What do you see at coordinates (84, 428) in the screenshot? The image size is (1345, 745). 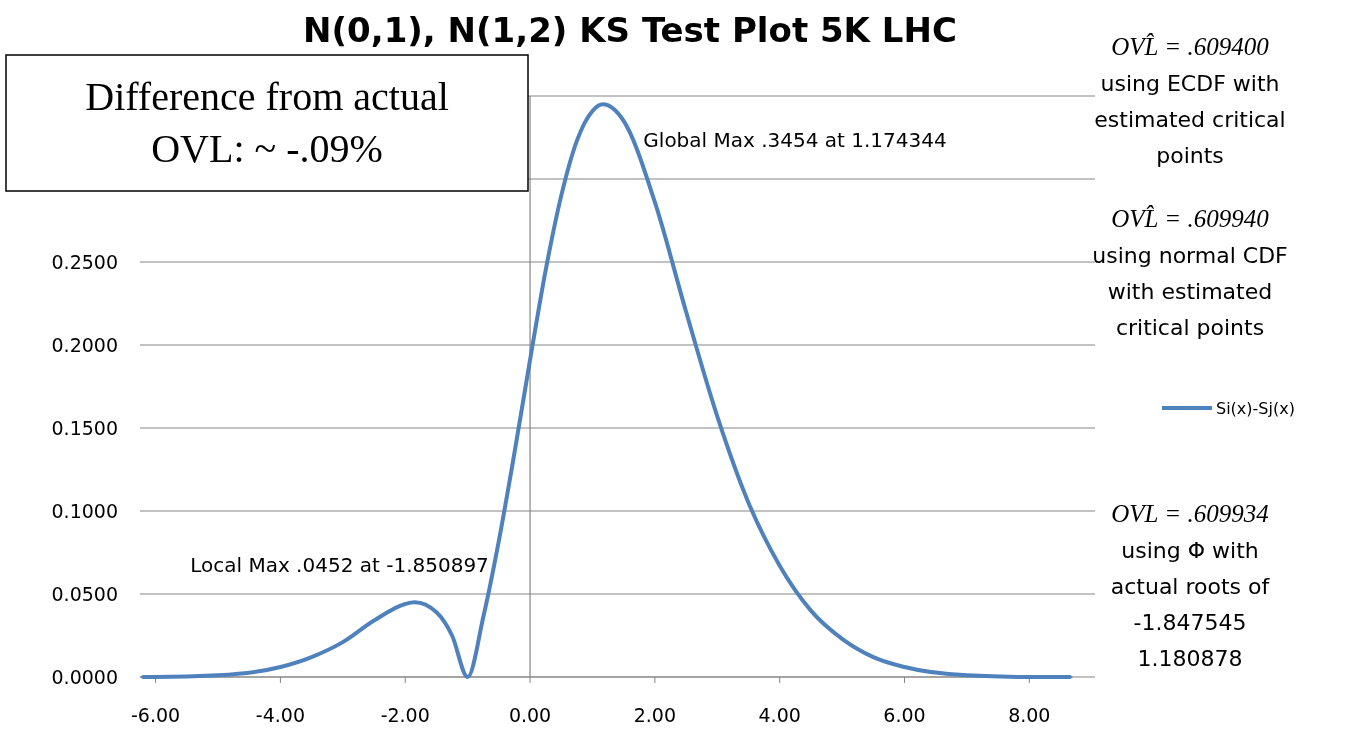 I see `y-tick-label: 0.1500` at bounding box center [84, 428].